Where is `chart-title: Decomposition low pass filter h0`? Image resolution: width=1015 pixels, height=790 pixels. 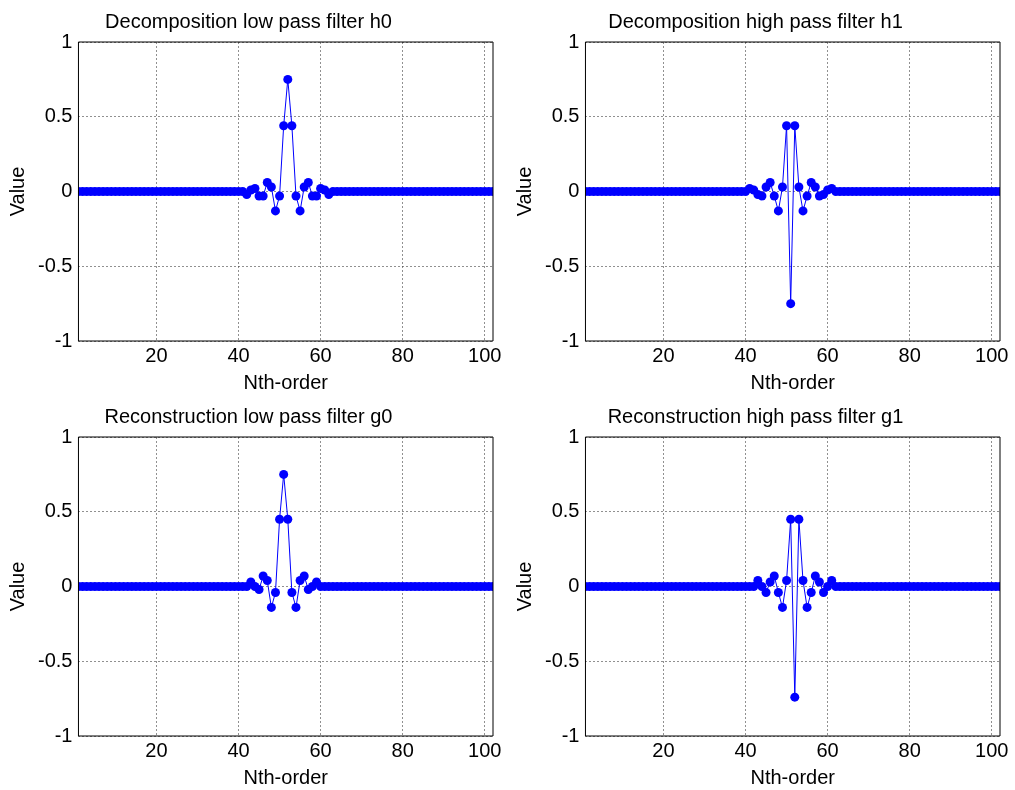 chart-title: Decomposition low pass filter h0 is located at coordinates (248, 20).